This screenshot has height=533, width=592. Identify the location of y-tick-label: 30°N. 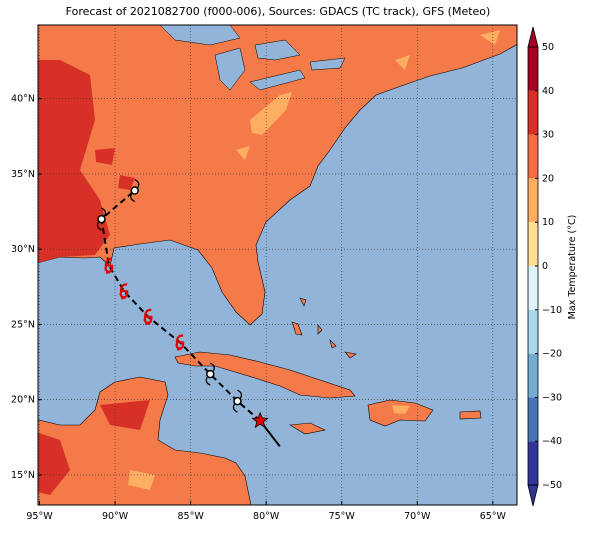
(23, 249).